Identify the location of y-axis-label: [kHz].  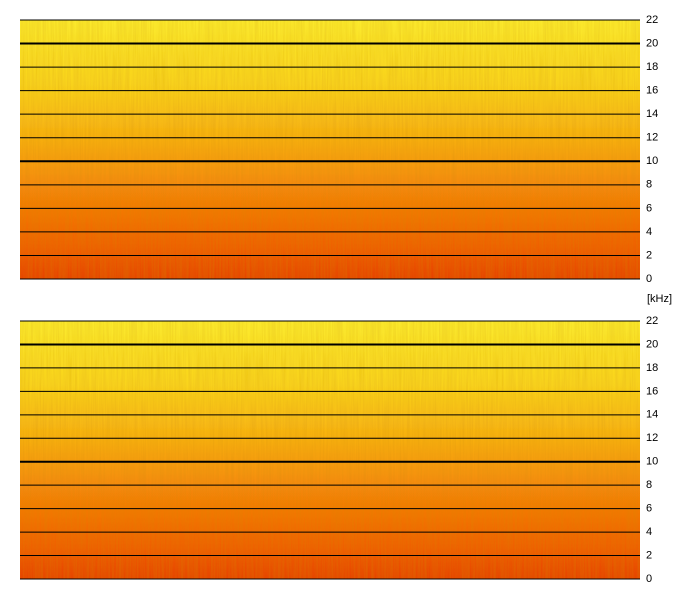
(659, 299).